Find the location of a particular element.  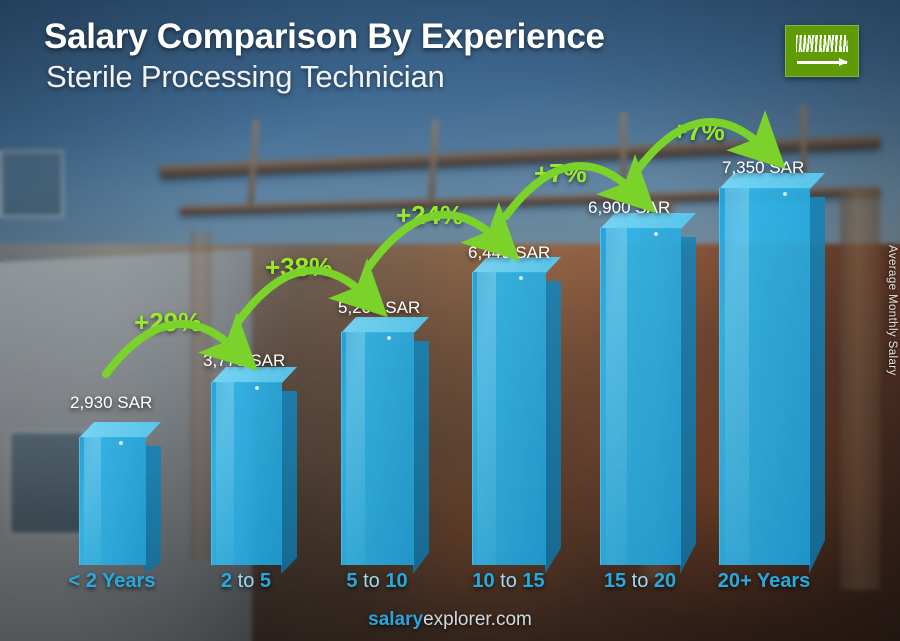

flag-sword is located at coordinates (822, 62).